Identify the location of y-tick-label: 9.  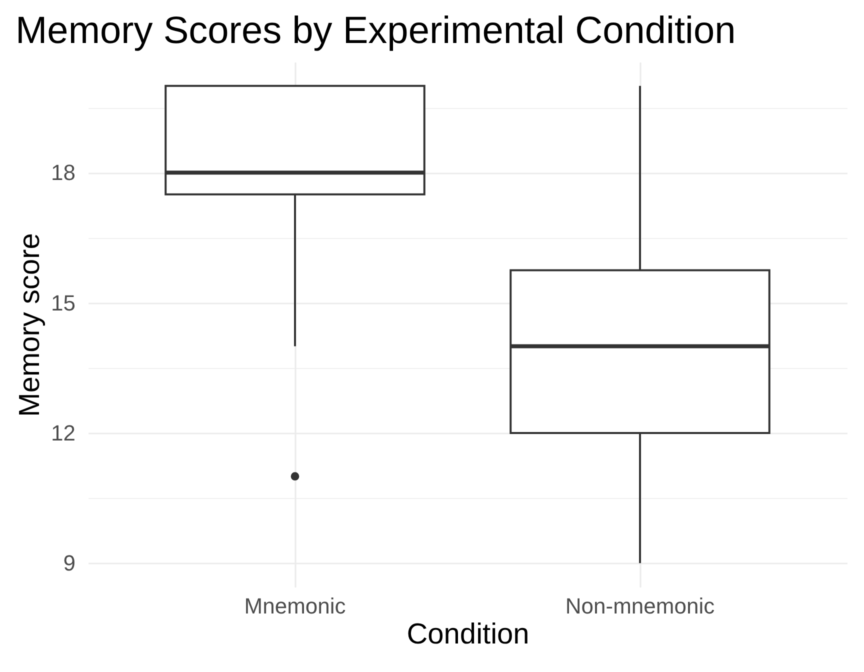
(69, 563).